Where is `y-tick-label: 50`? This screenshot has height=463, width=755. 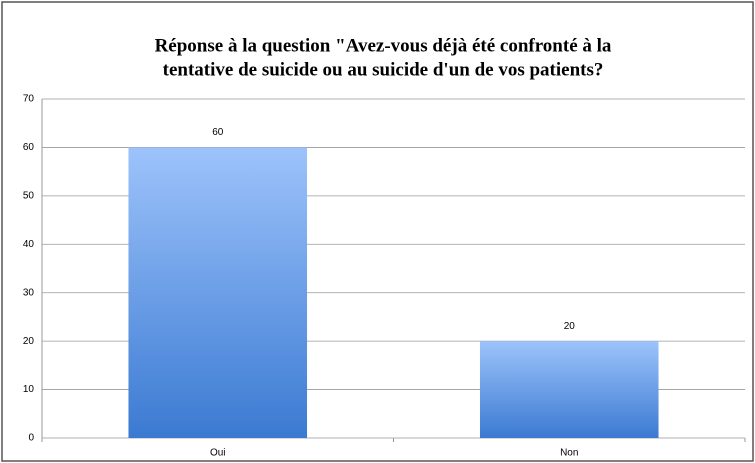 y-tick-label: 50 is located at coordinates (29, 195).